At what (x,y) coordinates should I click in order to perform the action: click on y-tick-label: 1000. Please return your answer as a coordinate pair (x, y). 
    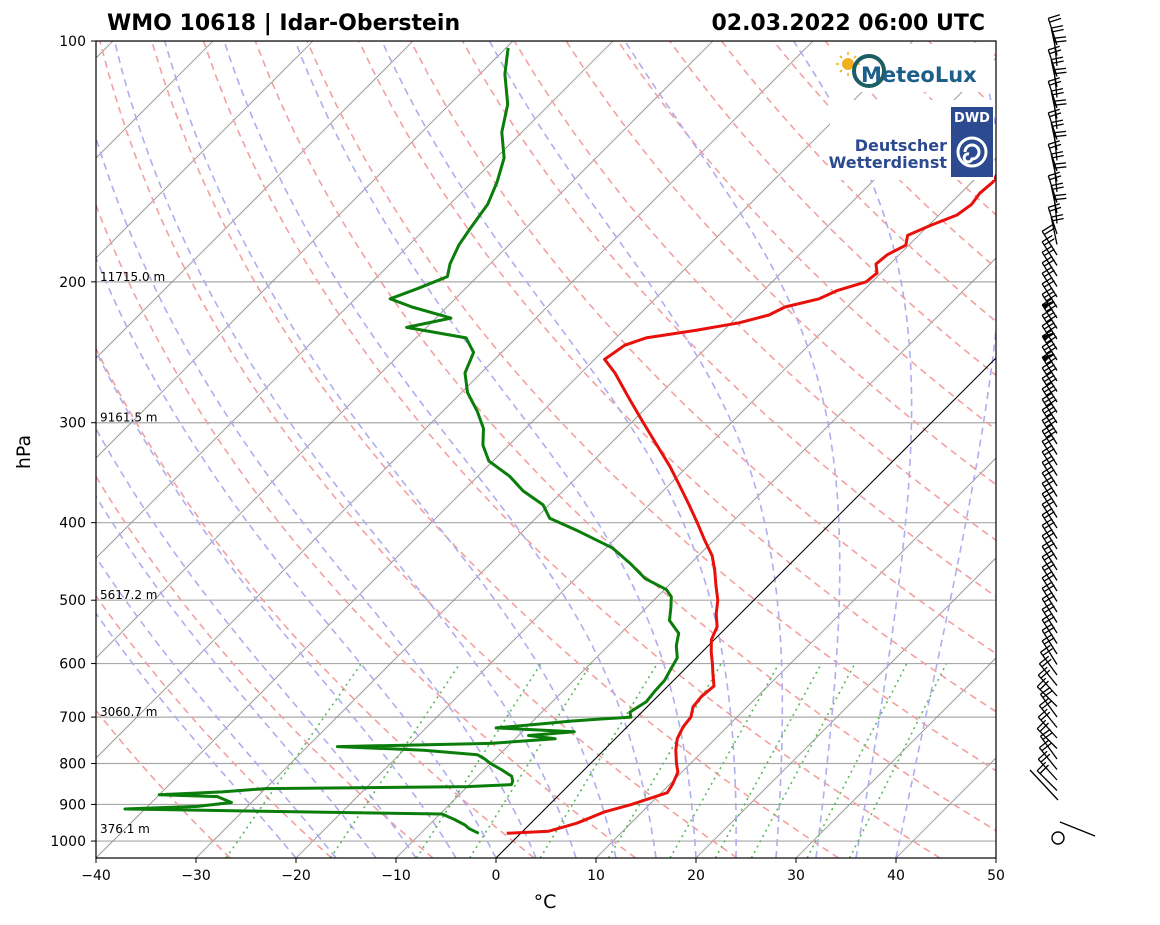
    Looking at the image, I should click on (68, 842).